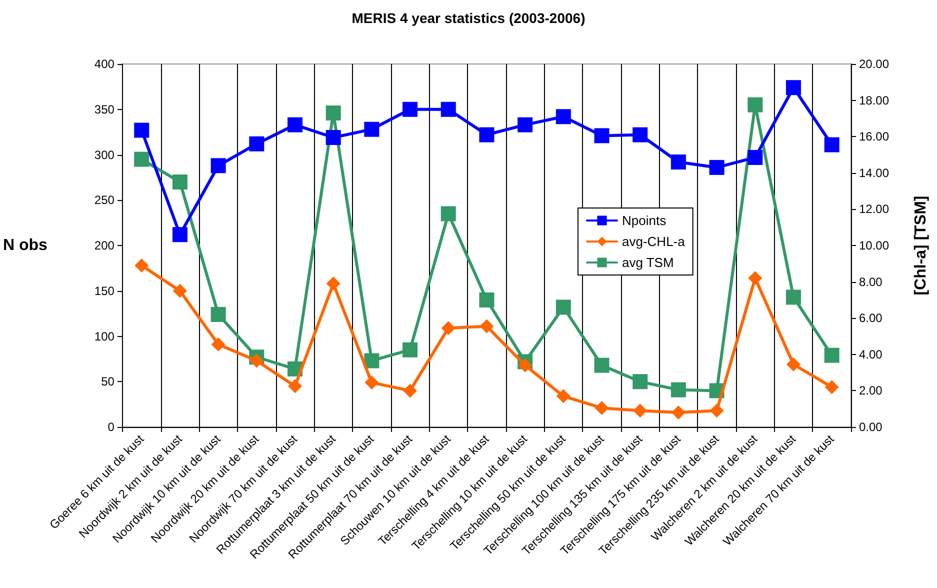 The width and height of the screenshot is (937, 588). What do you see at coordinates (874, 137) in the screenshot?
I see `y2-tick-label: 16.00` at bounding box center [874, 137].